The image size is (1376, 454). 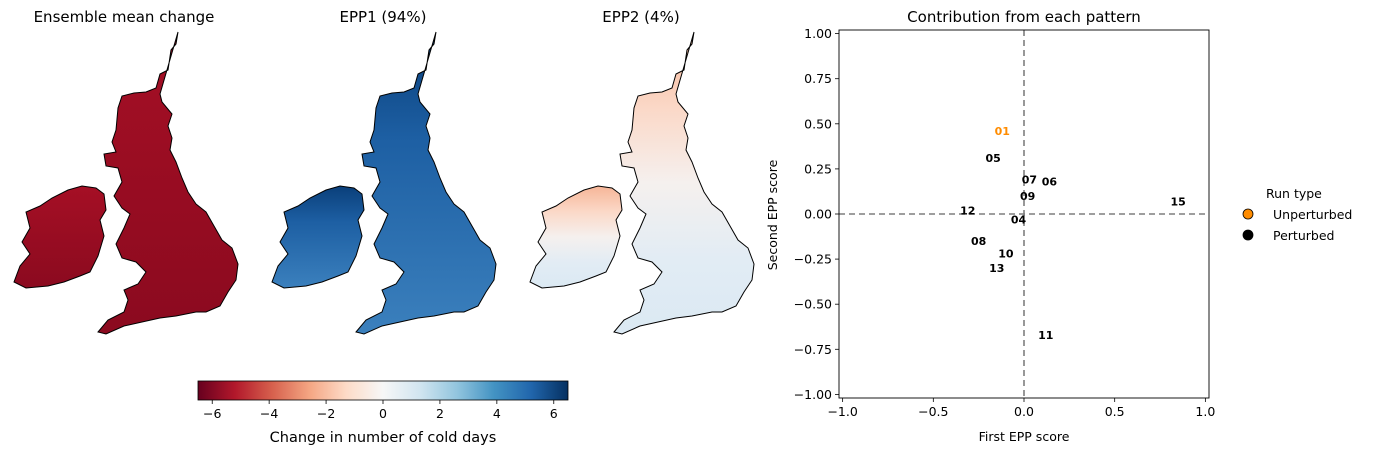 I want to click on y-tick-label: −0.50, so click(x=813, y=304).